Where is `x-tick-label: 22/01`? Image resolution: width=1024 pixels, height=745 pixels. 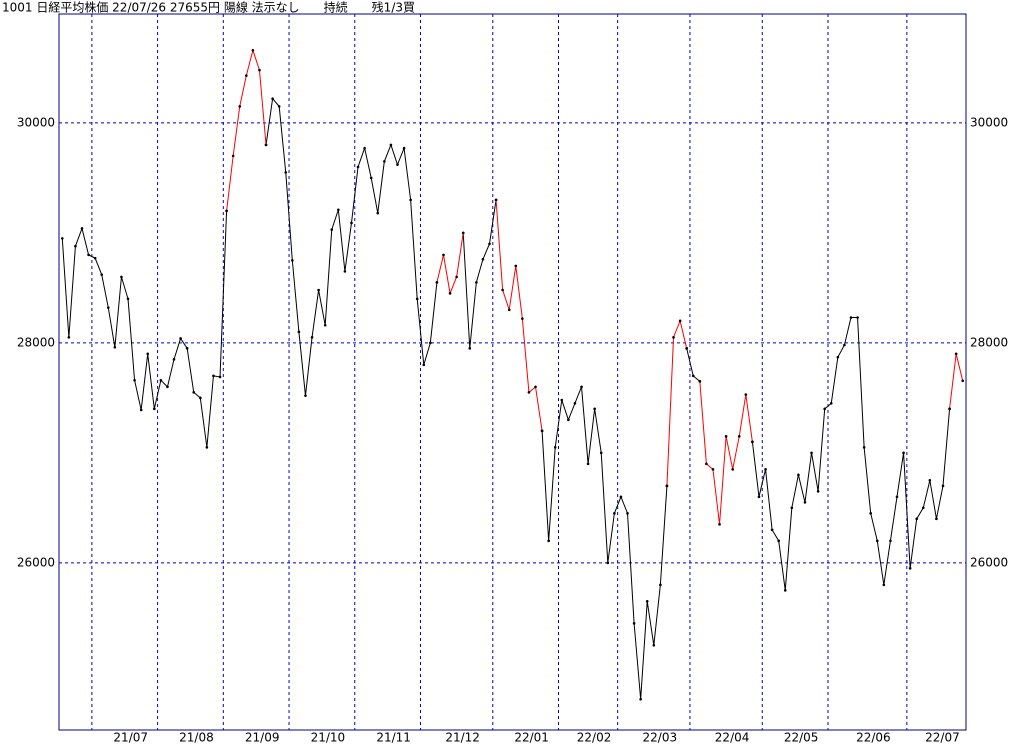
x-tick-label: 22/01 is located at coordinates (531, 738).